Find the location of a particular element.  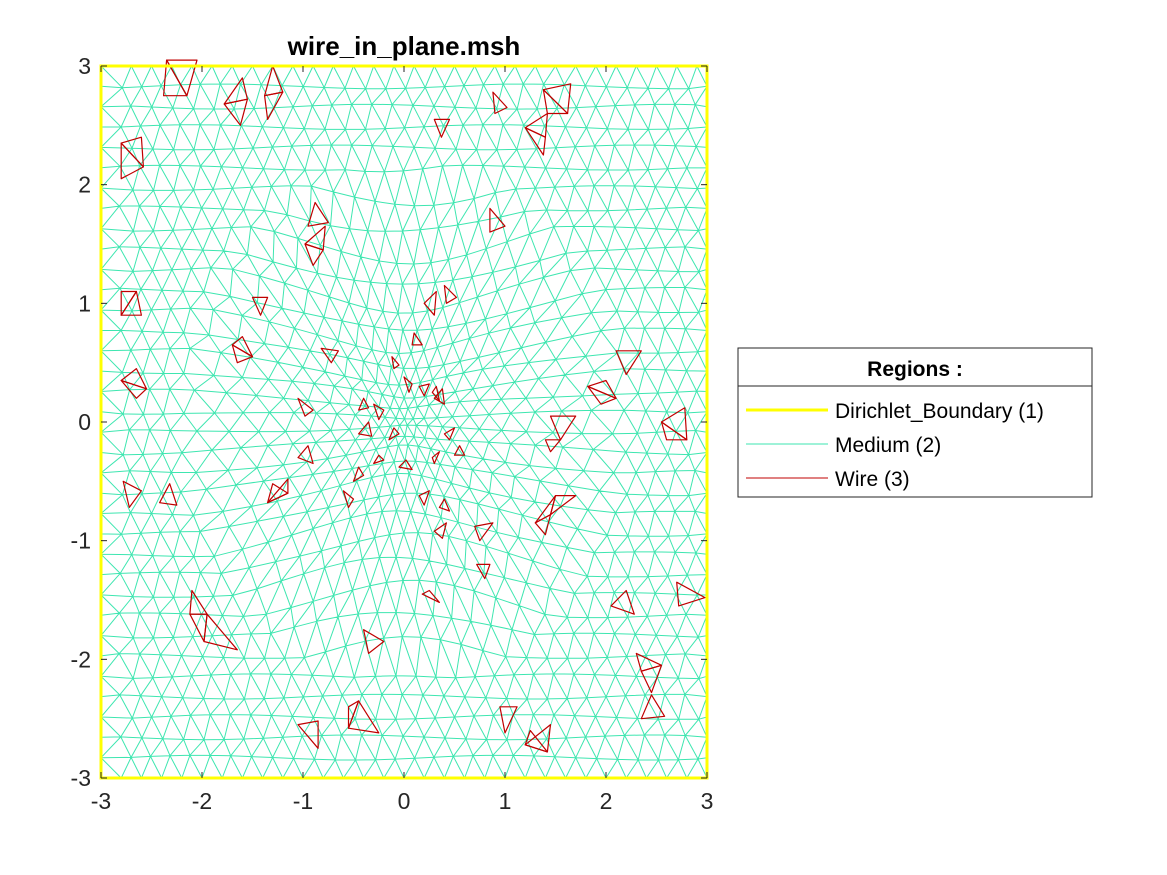

y-tick-label: -1 is located at coordinates (81, 541).